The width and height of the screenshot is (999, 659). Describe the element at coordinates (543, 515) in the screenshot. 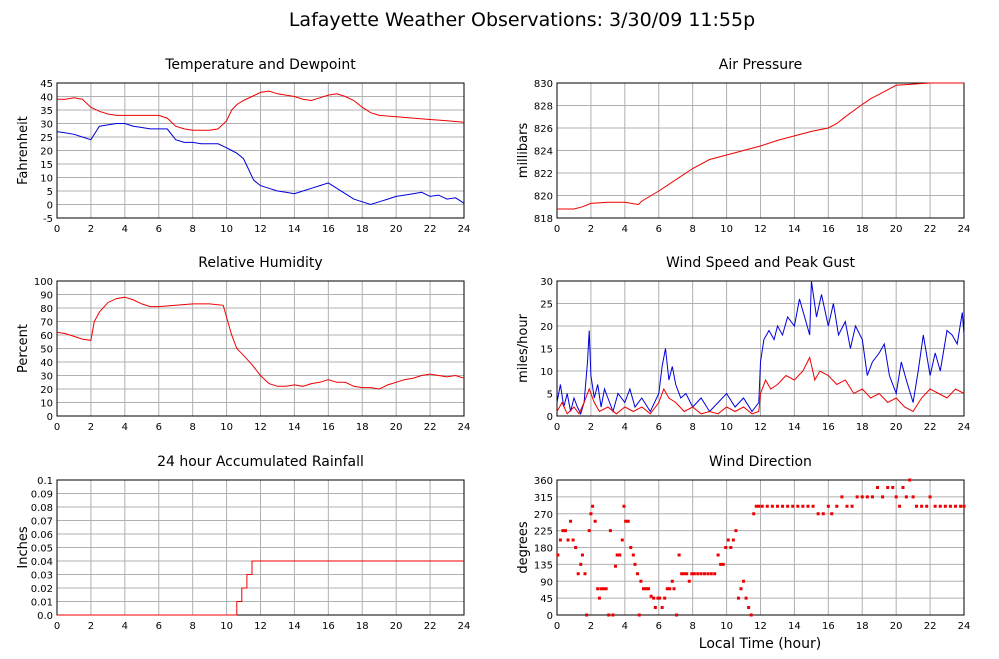

I see `y-tick-label: 270` at that location.